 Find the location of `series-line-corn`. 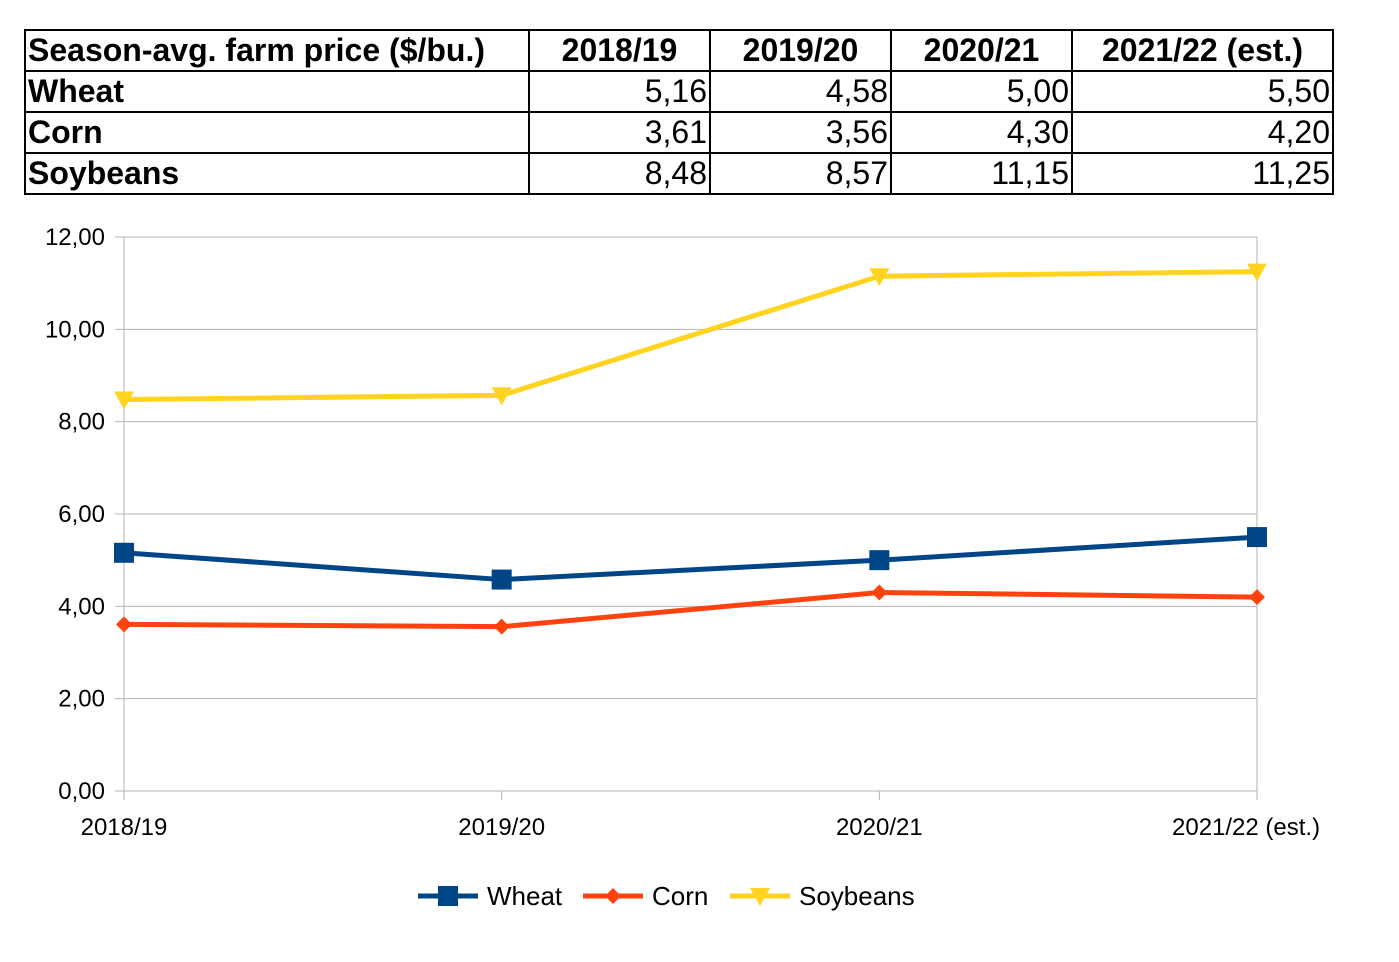

series-line-corn is located at coordinates (690, 609).